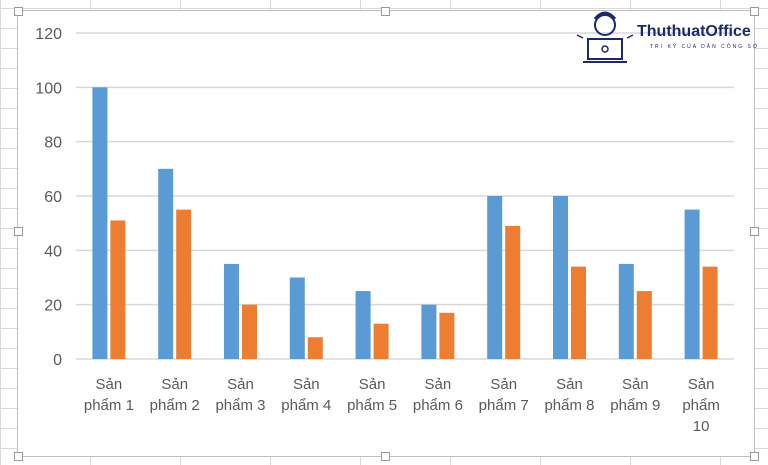  What do you see at coordinates (569, 395) in the screenshot?
I see `x-tick-label: Sản phẩm 8` at bounding box center [569, 395].